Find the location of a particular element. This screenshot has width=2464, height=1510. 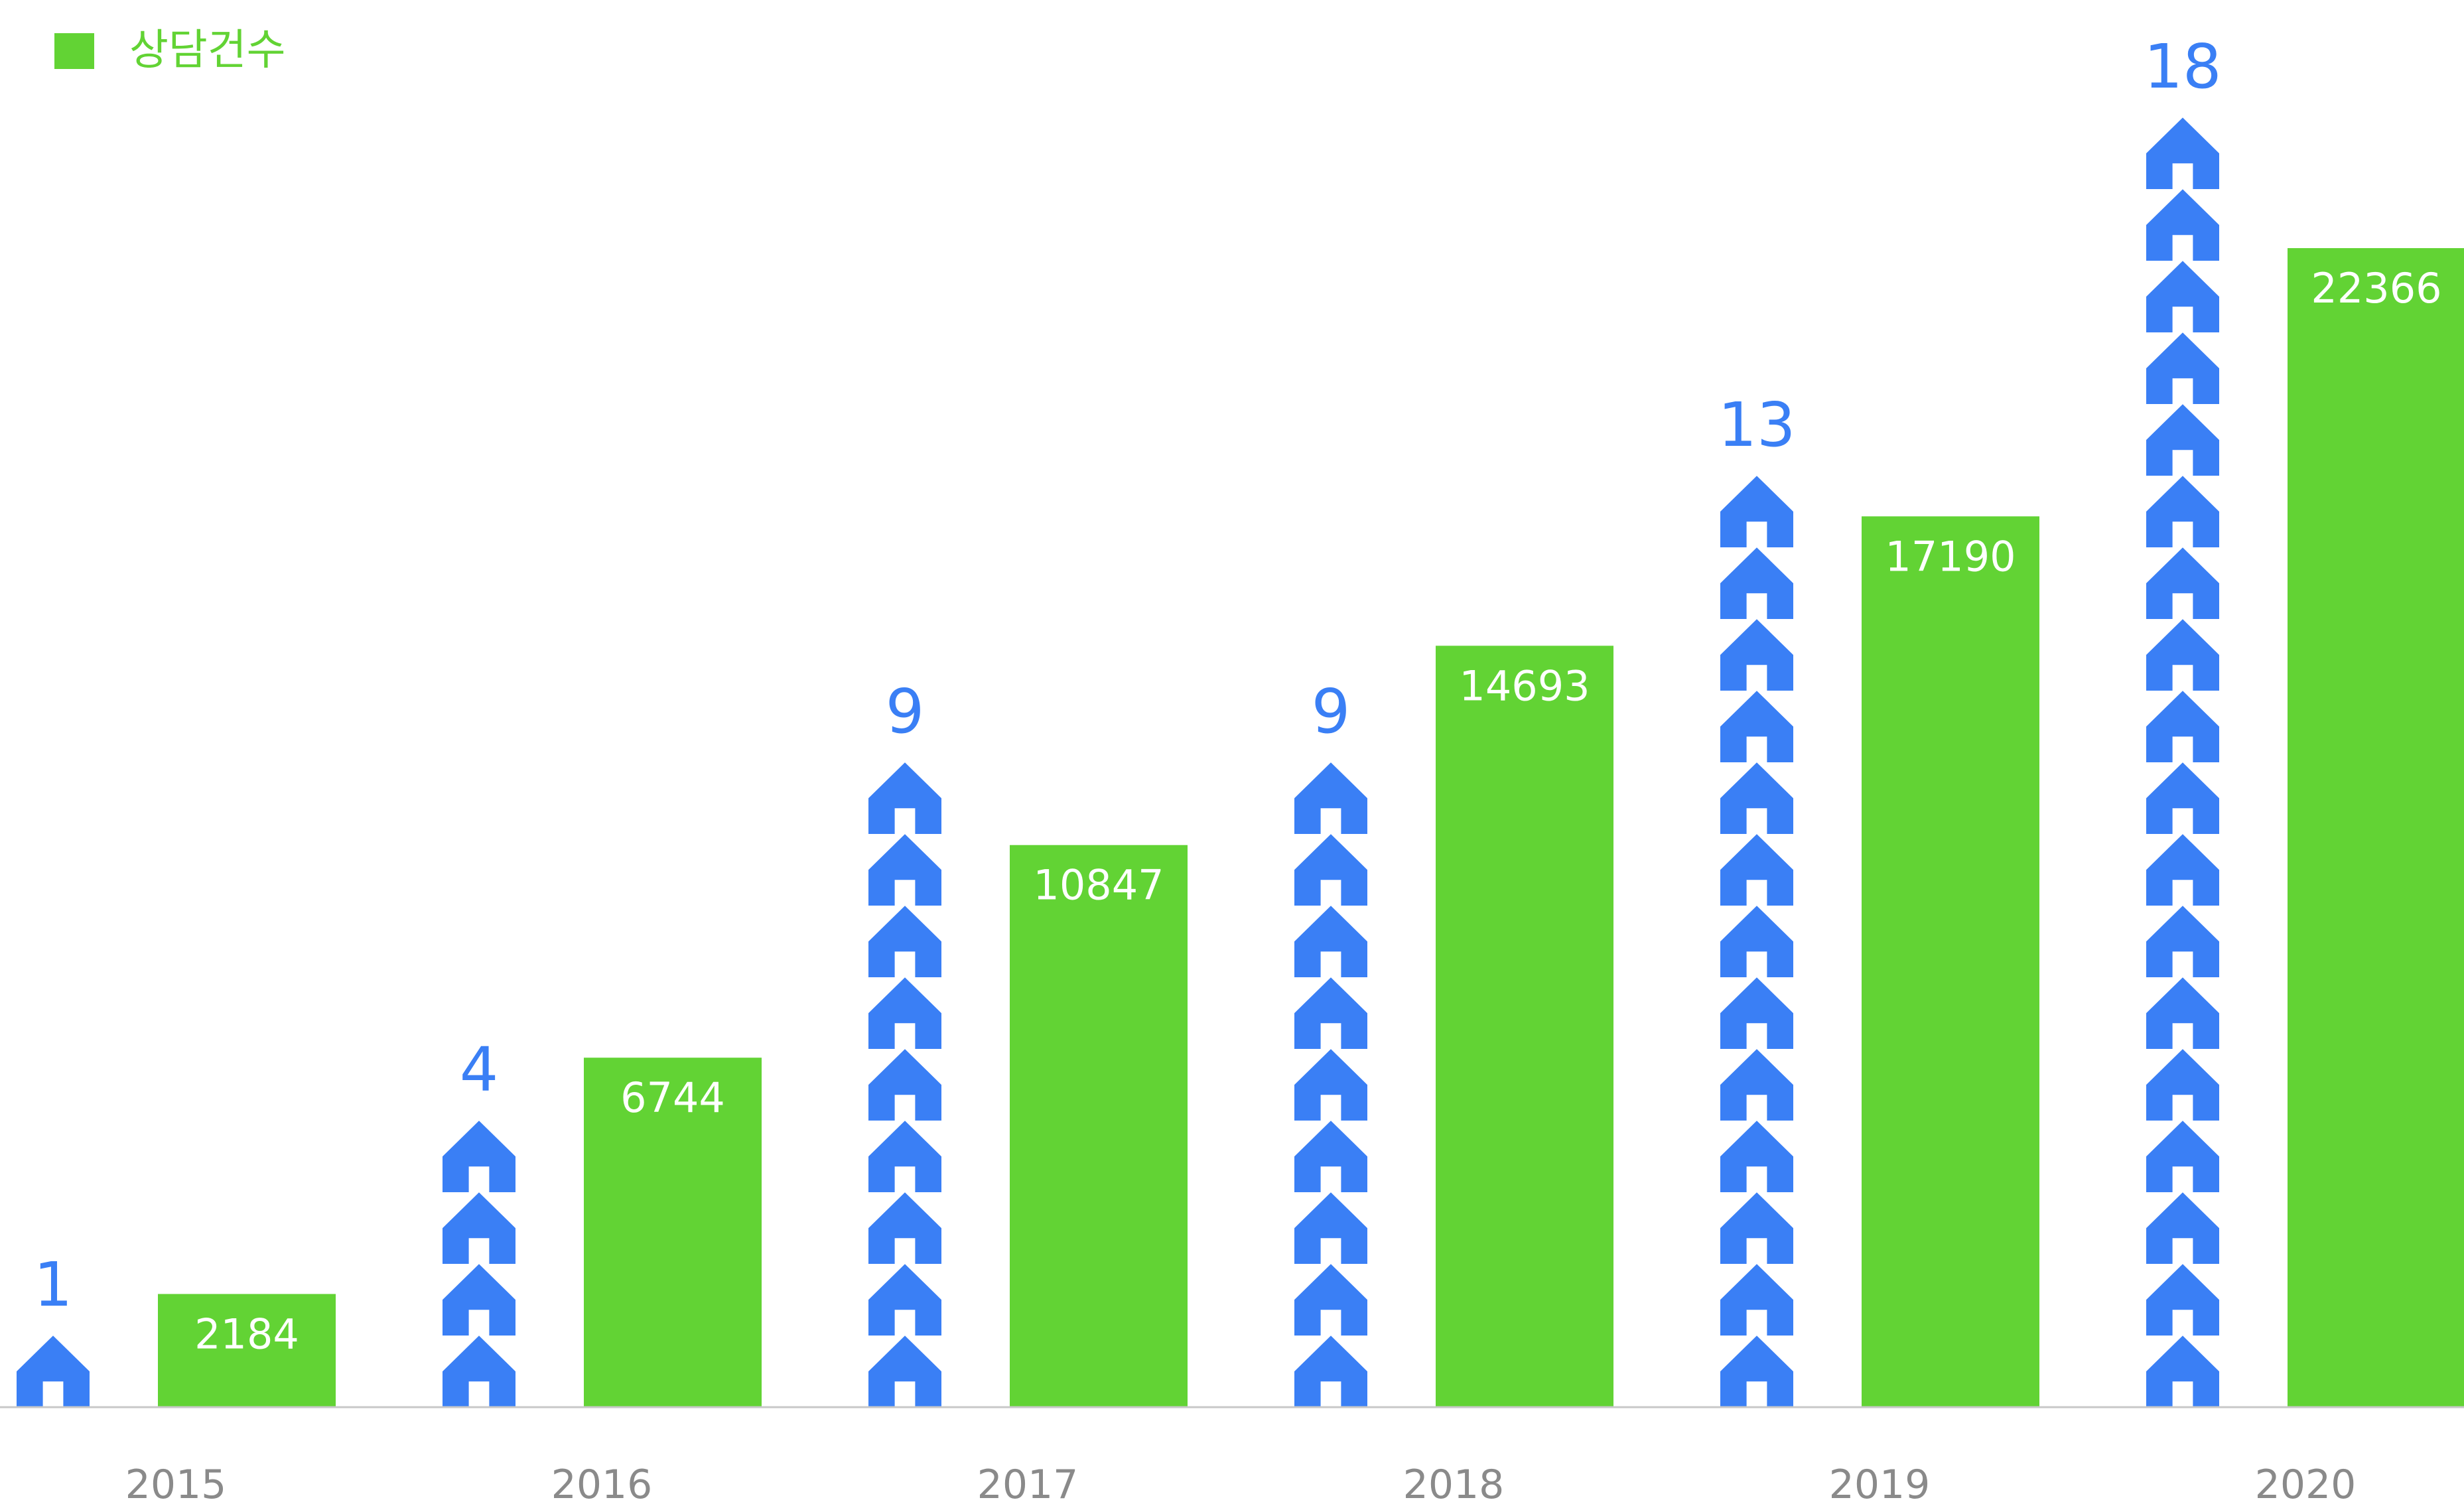

legend-label: 상담건수 is located at coordinates (207, 51).